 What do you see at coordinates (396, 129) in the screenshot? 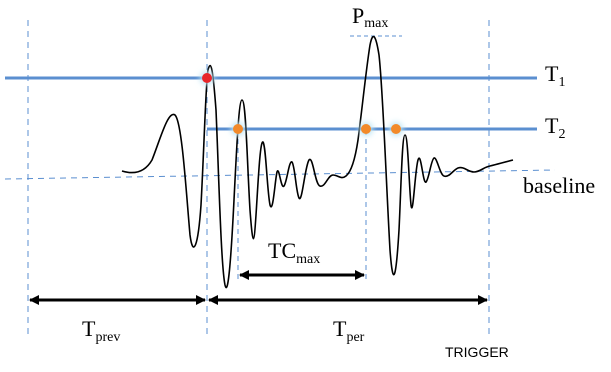
I see `crossing-t2-c-dot` at bounding box center [396, 129].